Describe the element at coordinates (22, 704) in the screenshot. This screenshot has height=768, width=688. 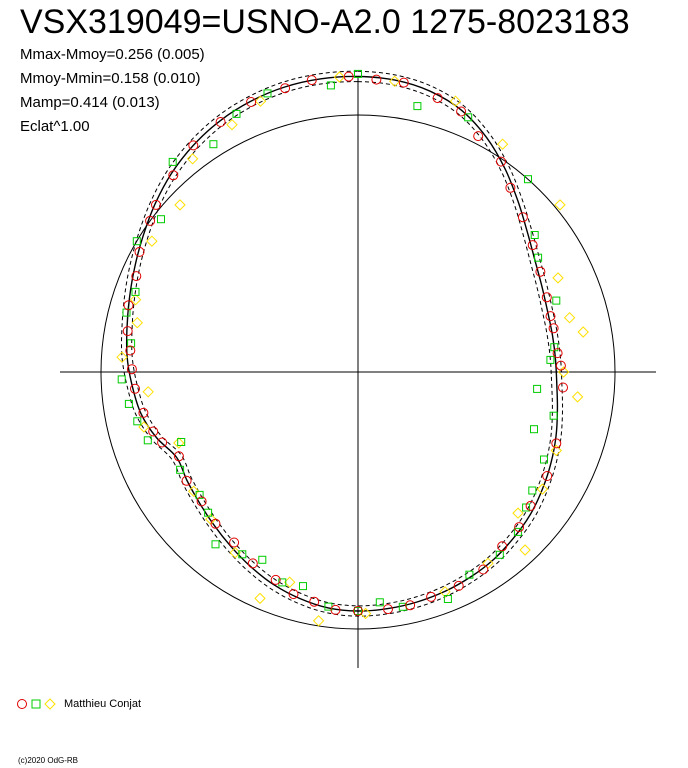
I see `legend-circle-marker` at that location.